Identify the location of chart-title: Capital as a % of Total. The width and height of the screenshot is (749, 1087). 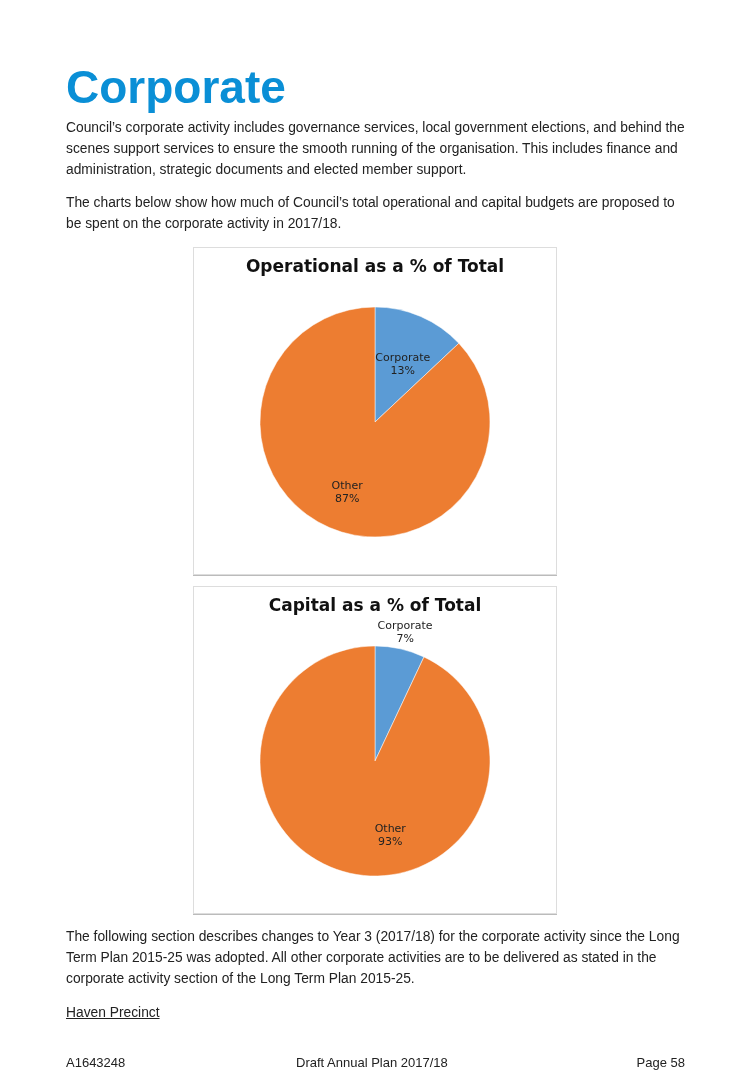
(375, 605).